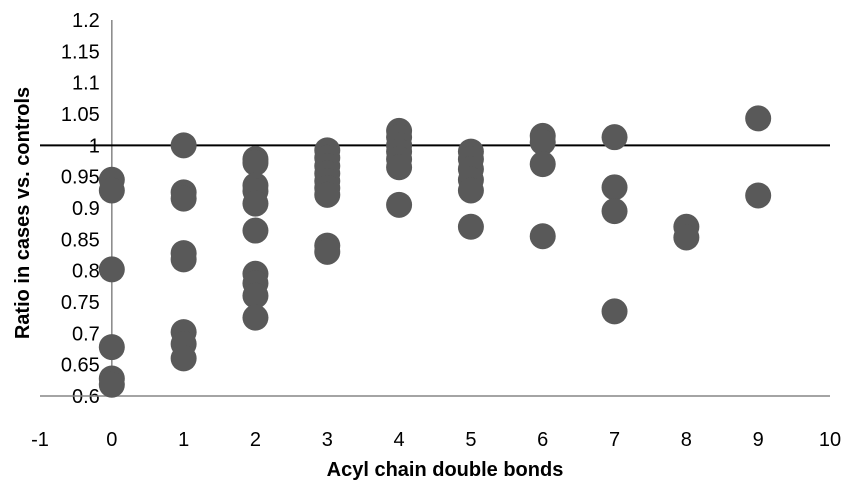 This screenshot has width=852, height=483. What do you see at coordinates (542, 440) in the screenshot?
I see `x-tick-label: 6` at bounding box center [542, 440].